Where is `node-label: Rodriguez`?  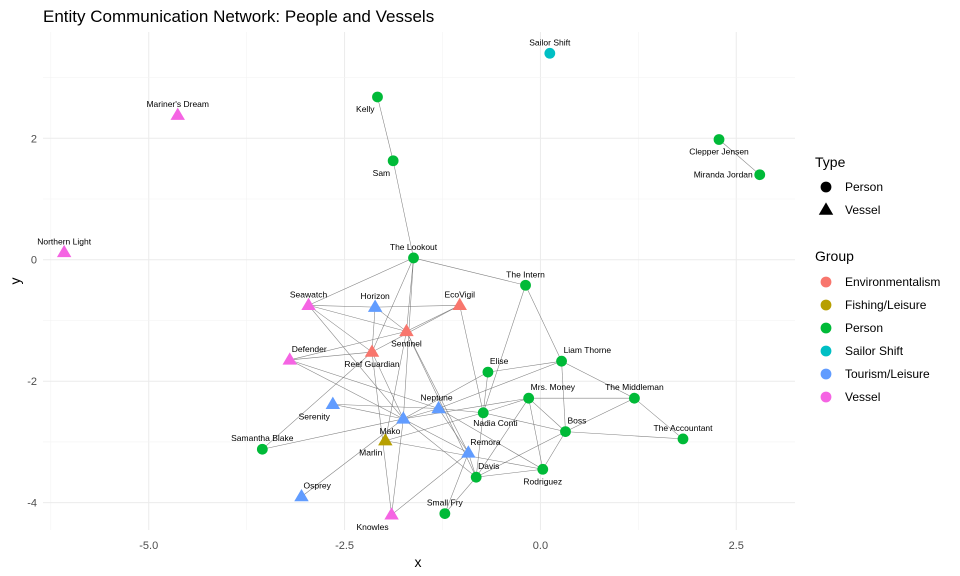 node-label: Rodriguez is located at coordinates (542, 481).